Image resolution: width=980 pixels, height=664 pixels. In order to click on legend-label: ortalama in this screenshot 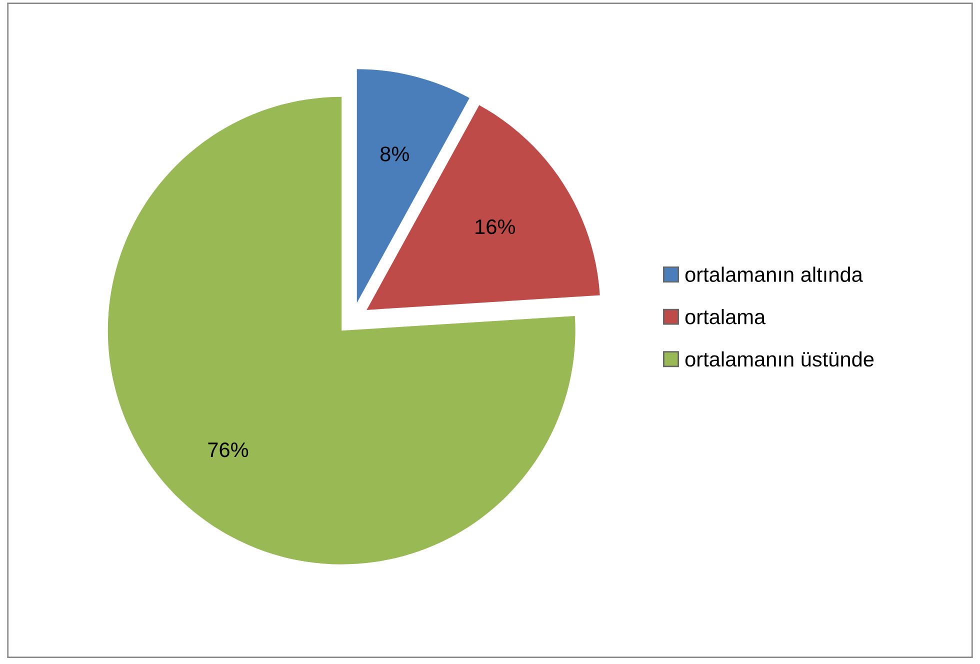, I will do `click(725, 316)`.